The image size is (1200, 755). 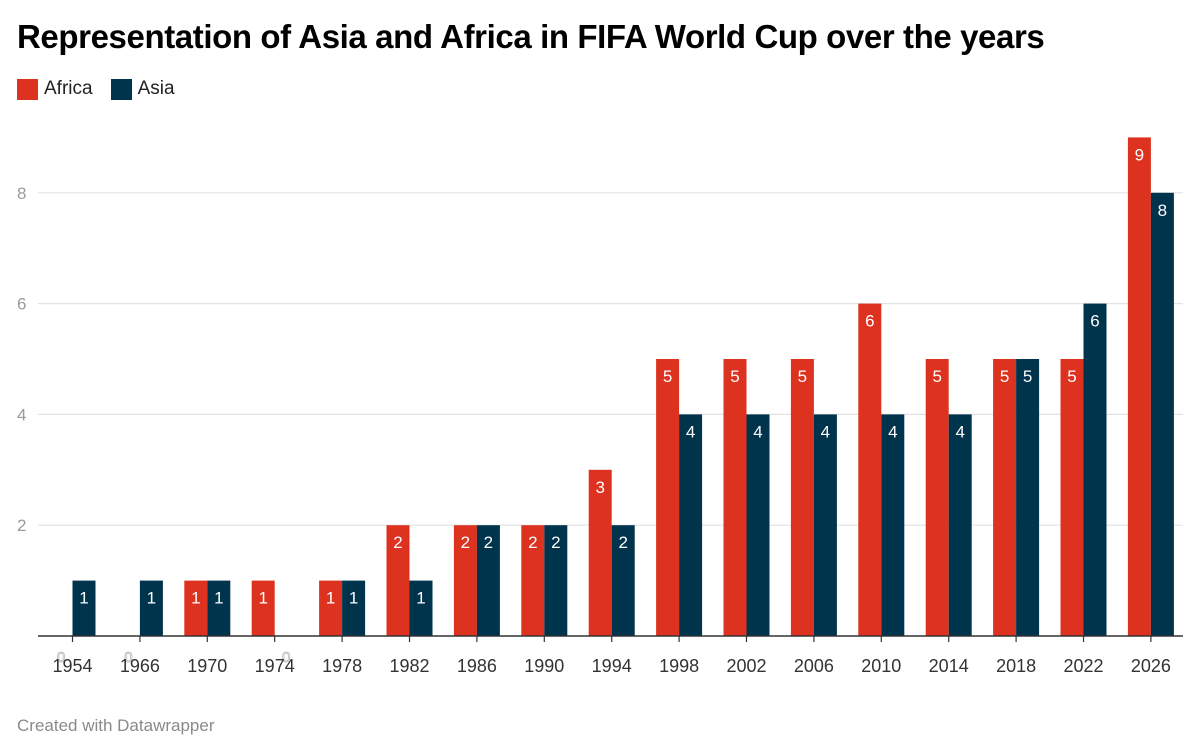 What do you see at coordinates (1162, 210) in the screenshot?
I see `bar-value-label: 8` at bounding box center [1162, 210].